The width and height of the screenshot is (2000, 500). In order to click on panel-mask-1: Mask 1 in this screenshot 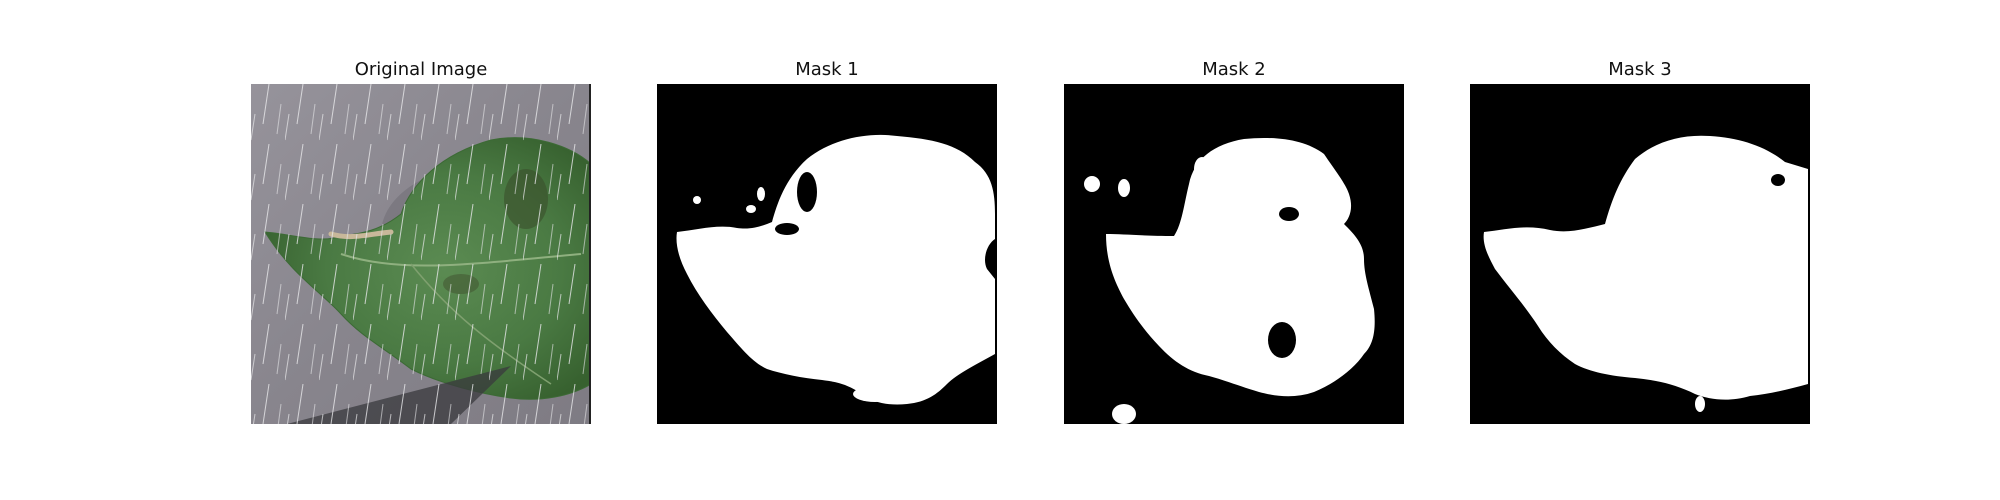, I will do `click(827, 243)`.